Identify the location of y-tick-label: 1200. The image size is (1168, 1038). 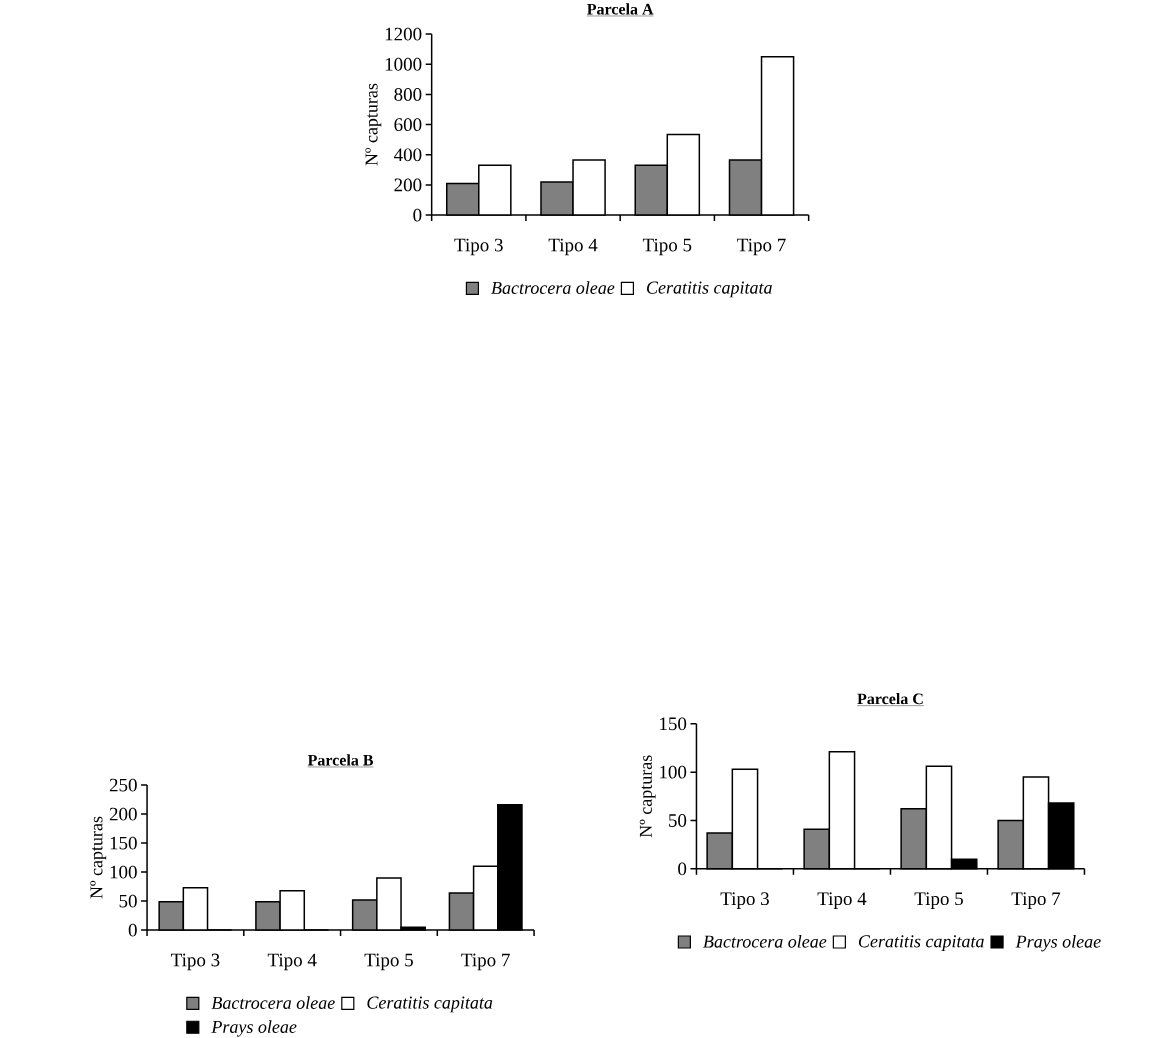
(403, 34).